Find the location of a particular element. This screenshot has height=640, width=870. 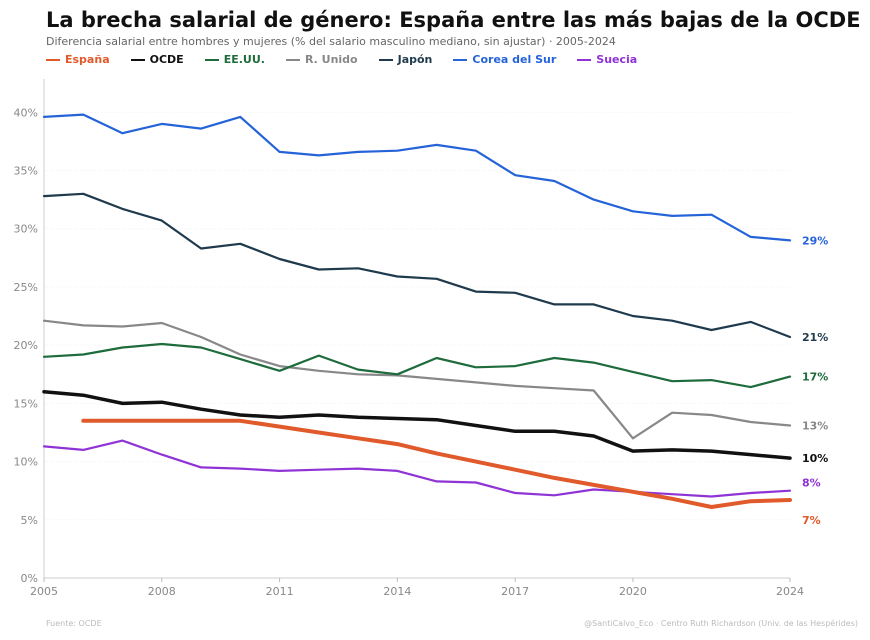

legend-label: España is located at coordinates (87, 59).